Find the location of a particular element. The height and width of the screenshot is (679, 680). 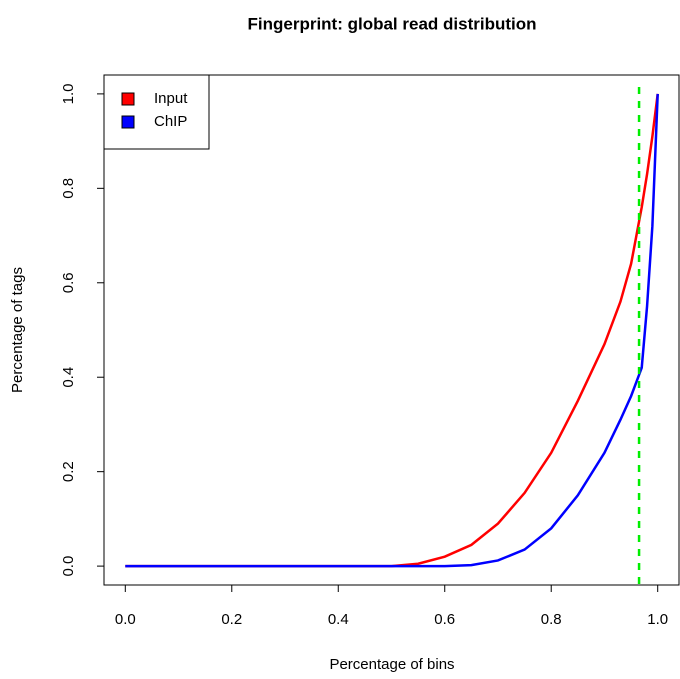

x-tick-label: 0.2 is located at coordinates (231, 619).